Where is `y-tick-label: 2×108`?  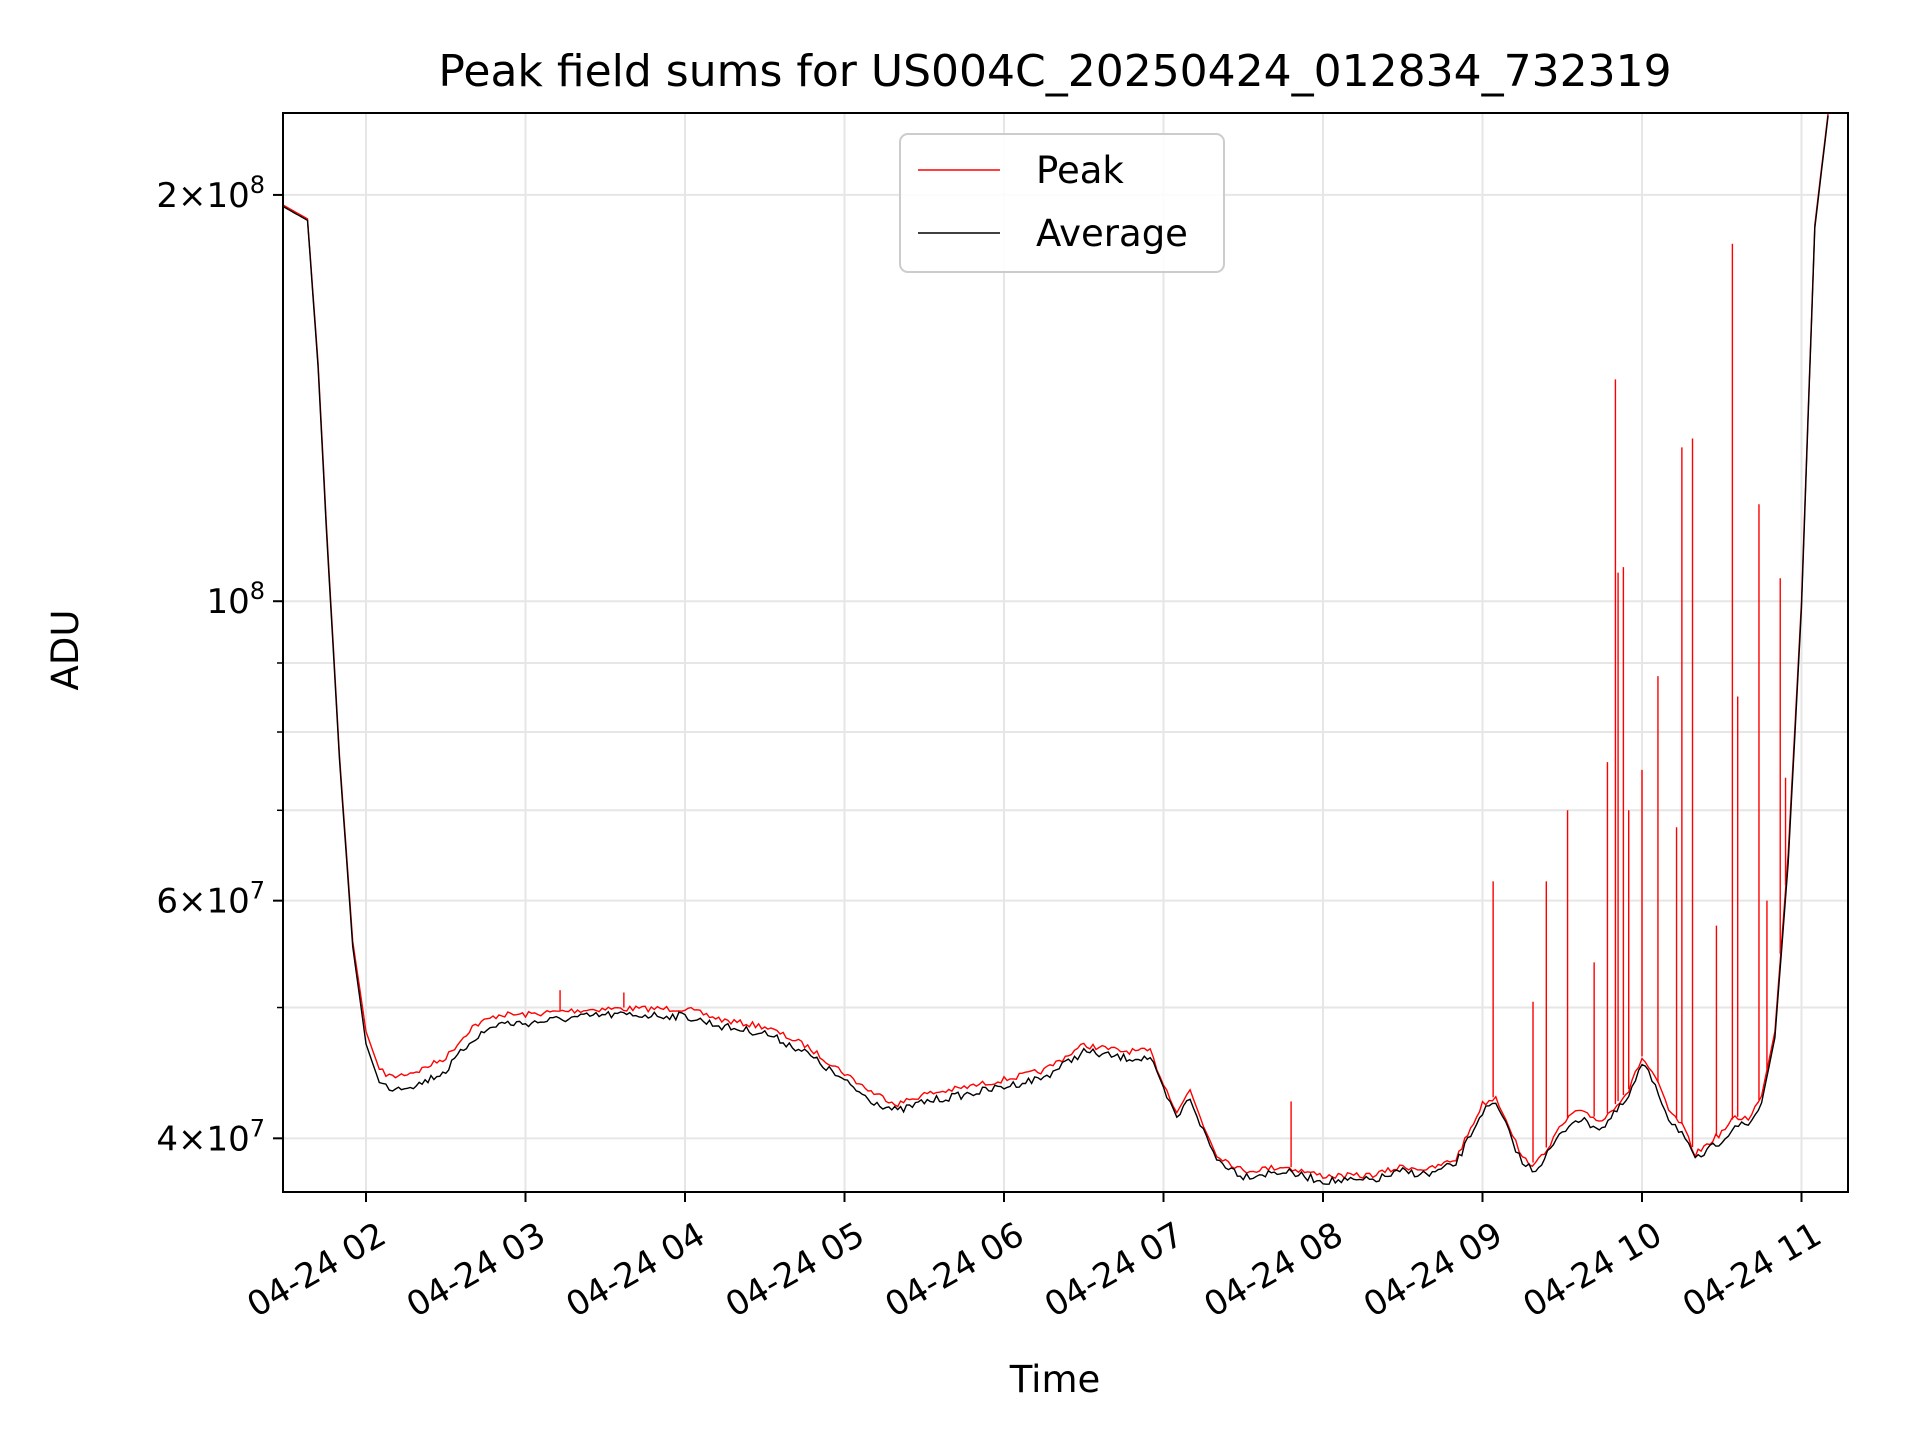 y-tick-label: 2×108 is located at coordinates (210, 193).